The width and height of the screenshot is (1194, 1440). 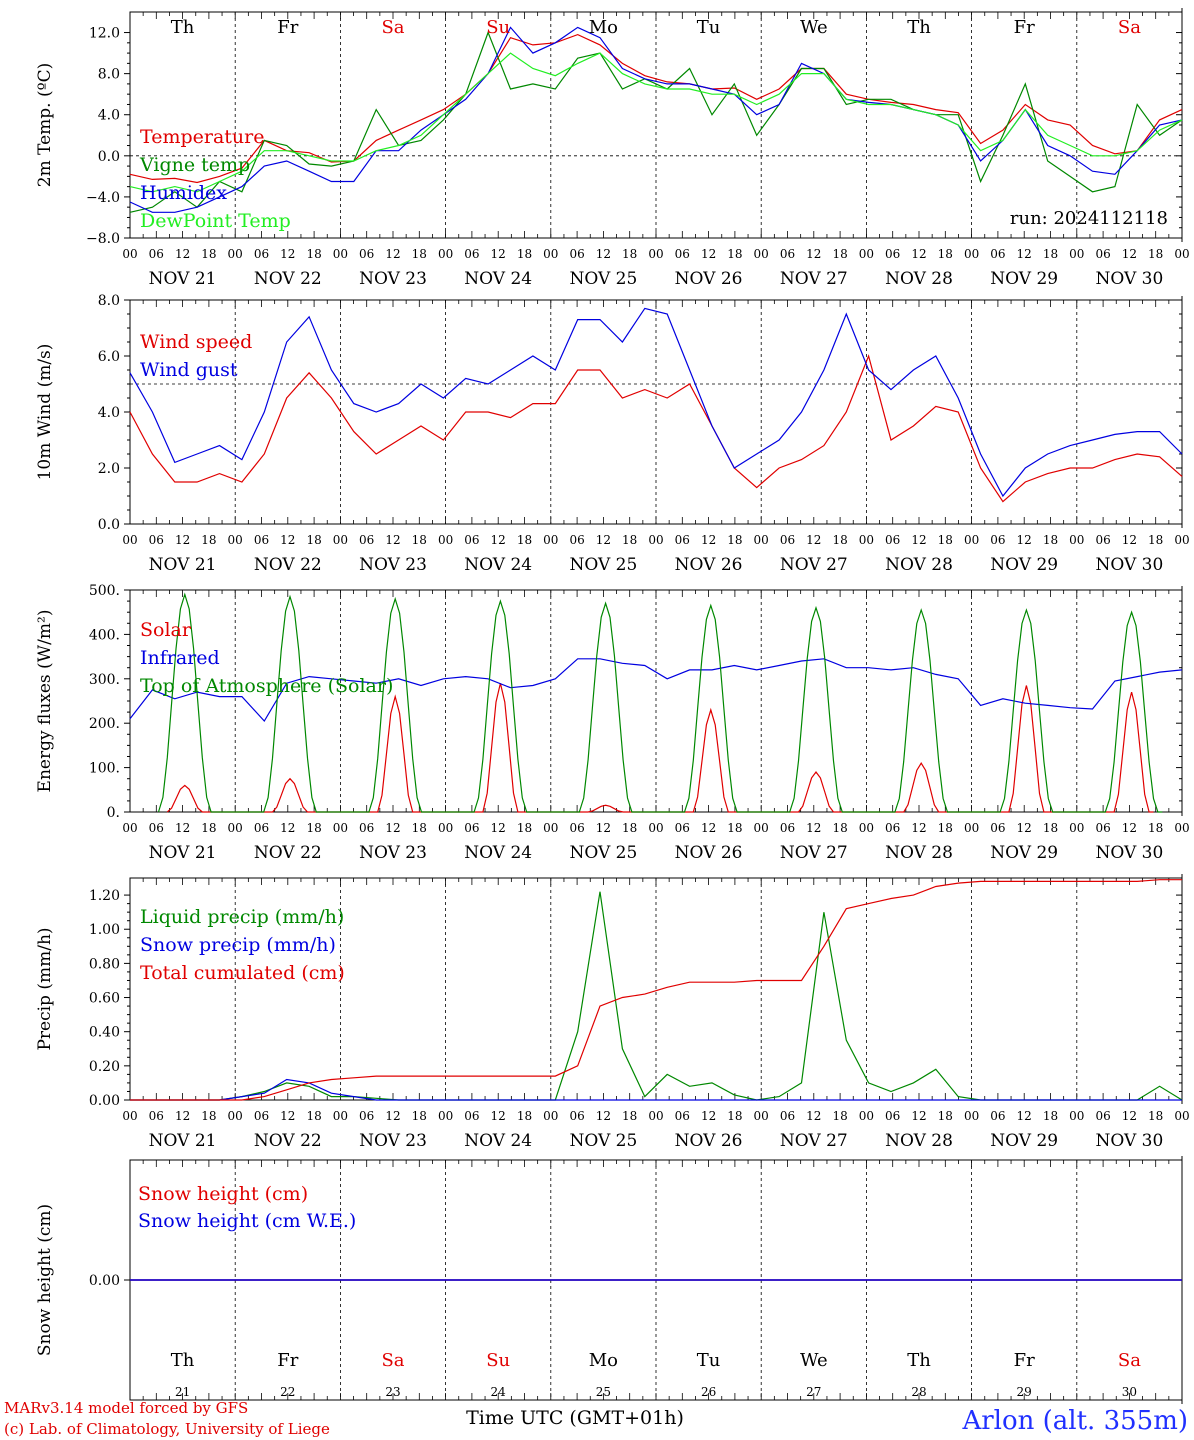 What do you see at coordinates (104, 1067) in the screenshot?
I see `y-tick-label: 0.20` at bounding box center [104, 1067].